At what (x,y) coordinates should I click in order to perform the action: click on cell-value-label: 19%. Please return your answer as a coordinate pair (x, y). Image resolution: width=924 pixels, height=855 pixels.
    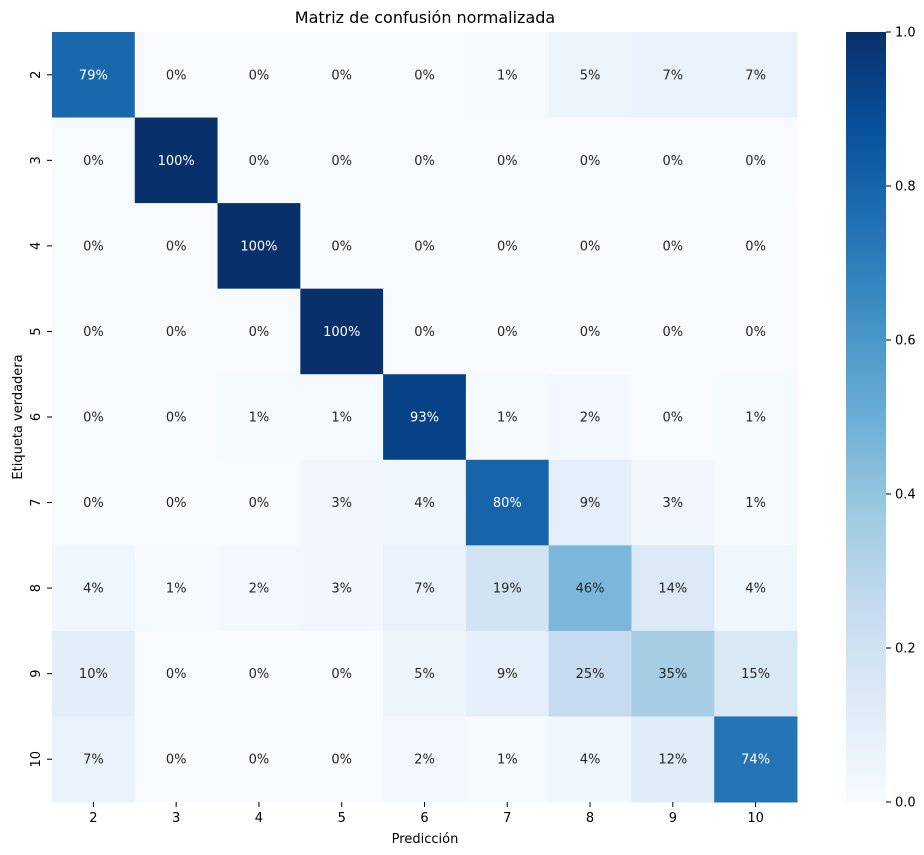
    Looking at the image, I should click on (507, 589).